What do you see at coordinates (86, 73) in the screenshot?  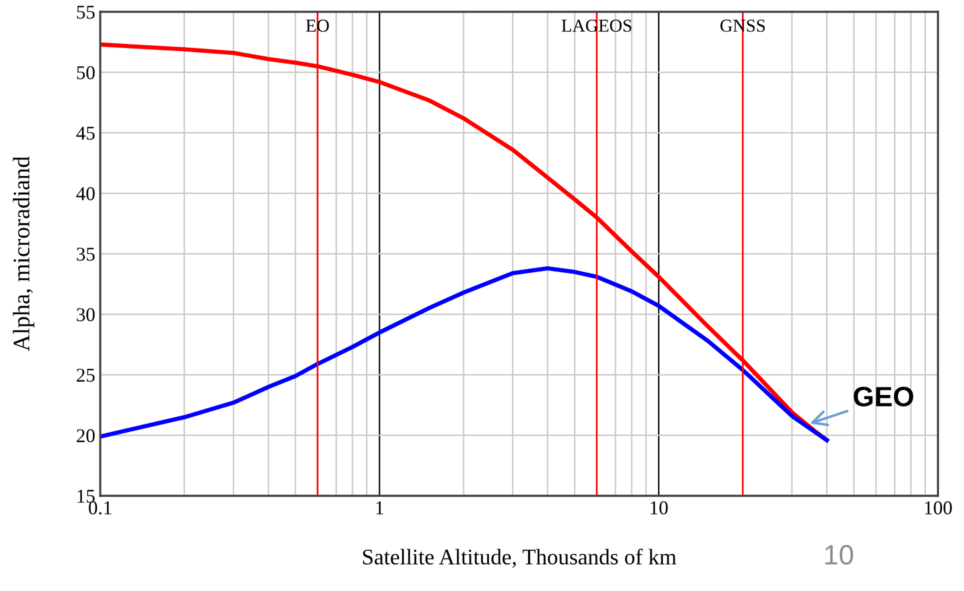 I see `y-tick-label: 50` at bounding box center [86, 73].